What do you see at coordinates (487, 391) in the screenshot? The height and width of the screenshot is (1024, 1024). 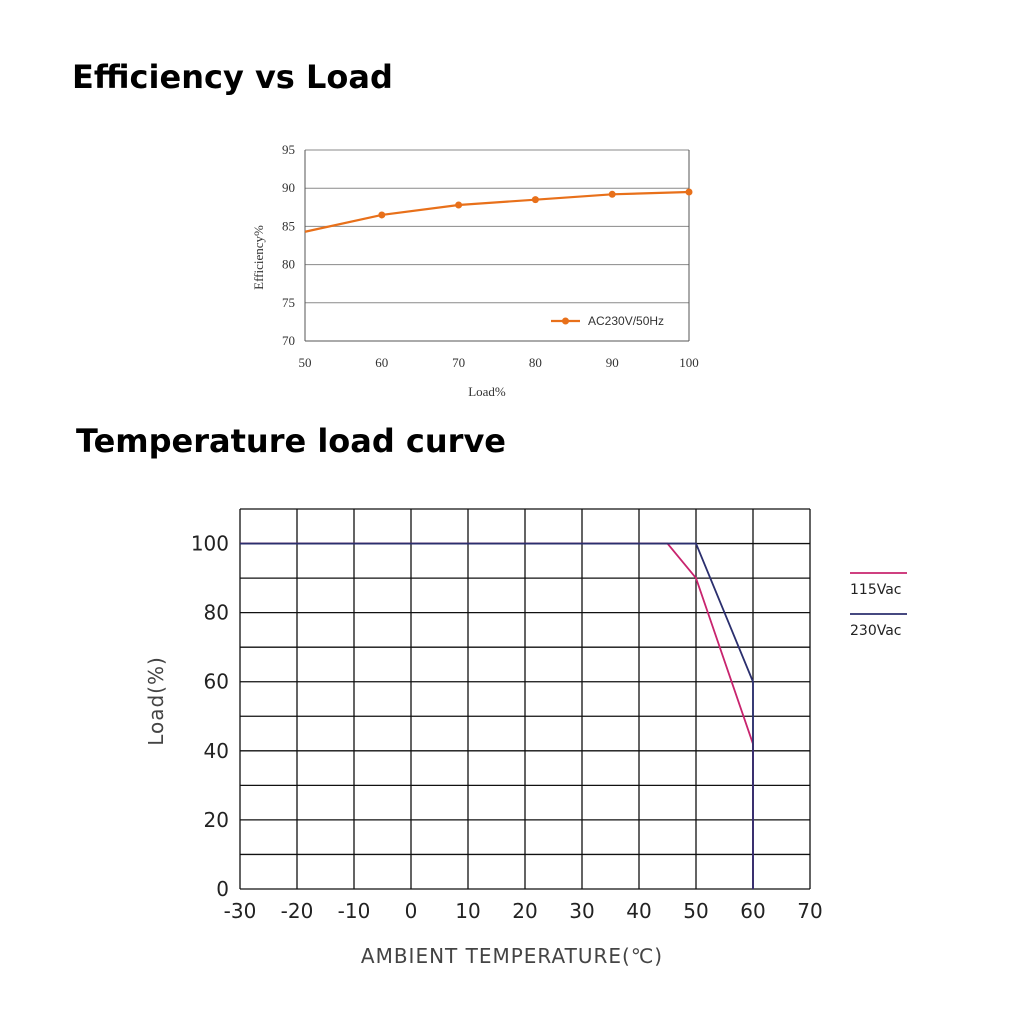 I see `efficiency-x-axis-label: Load%` at bounding box center [487, 391].